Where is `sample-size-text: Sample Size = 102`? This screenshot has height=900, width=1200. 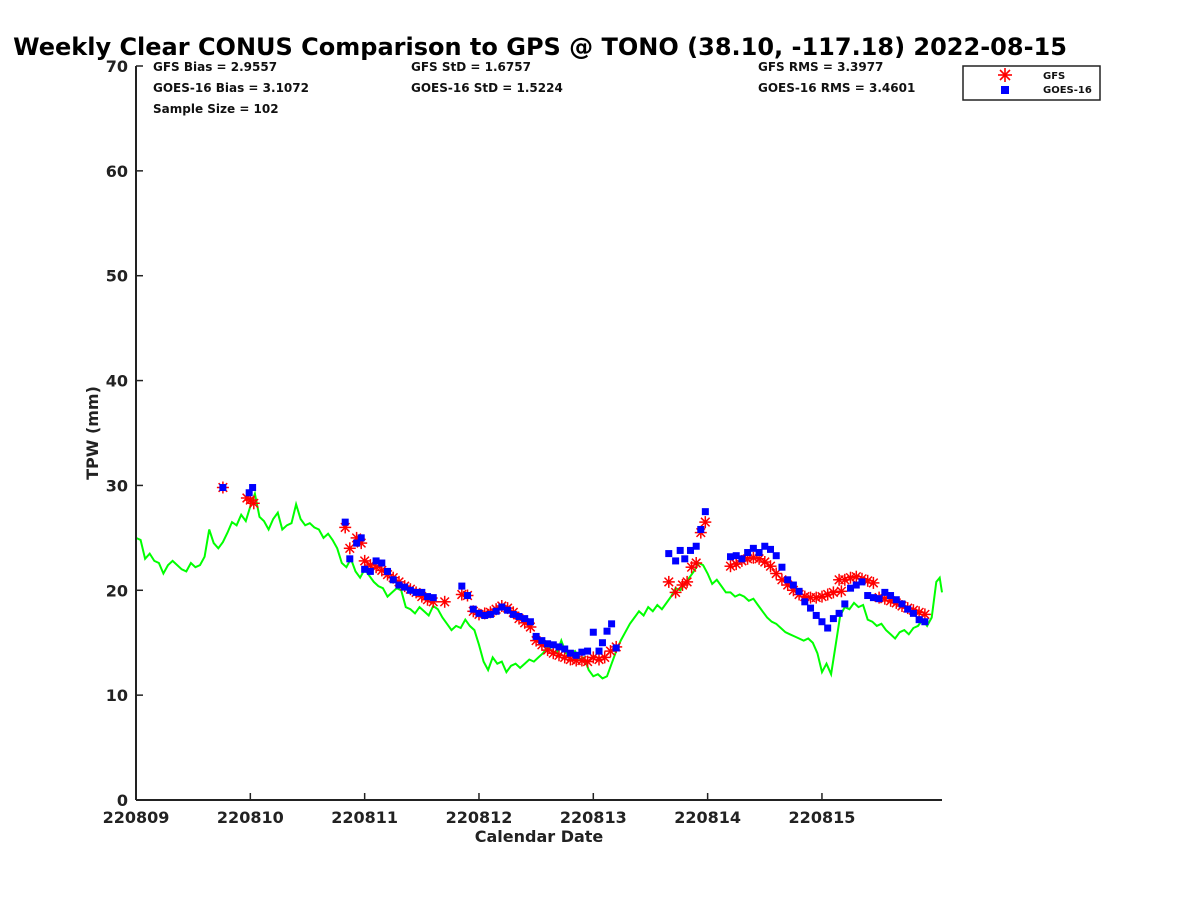 sample-size-text: Sample Size = 102 is located at coordinates (216, 109).